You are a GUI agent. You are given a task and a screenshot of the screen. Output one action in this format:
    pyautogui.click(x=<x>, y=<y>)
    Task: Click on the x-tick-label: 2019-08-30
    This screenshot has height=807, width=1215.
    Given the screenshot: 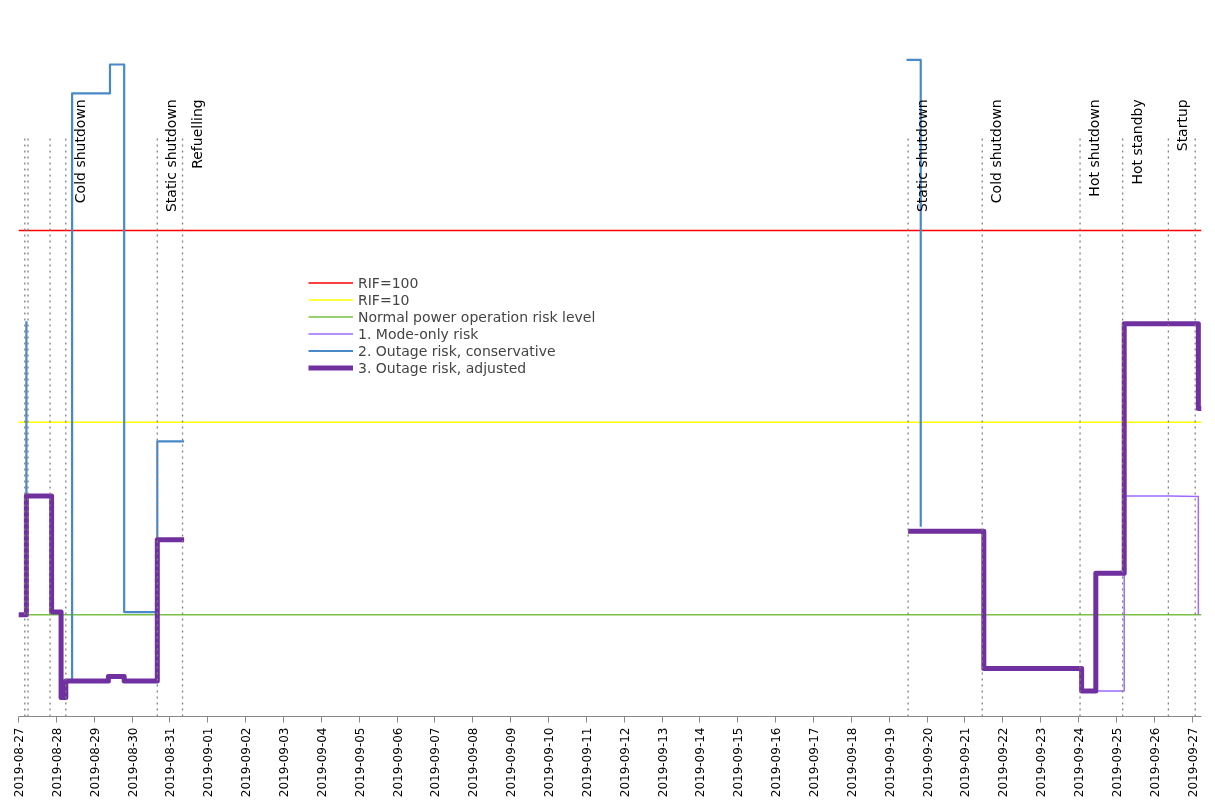 What is the action you would take?
    pyautogui.click(x=132, y=762)
    